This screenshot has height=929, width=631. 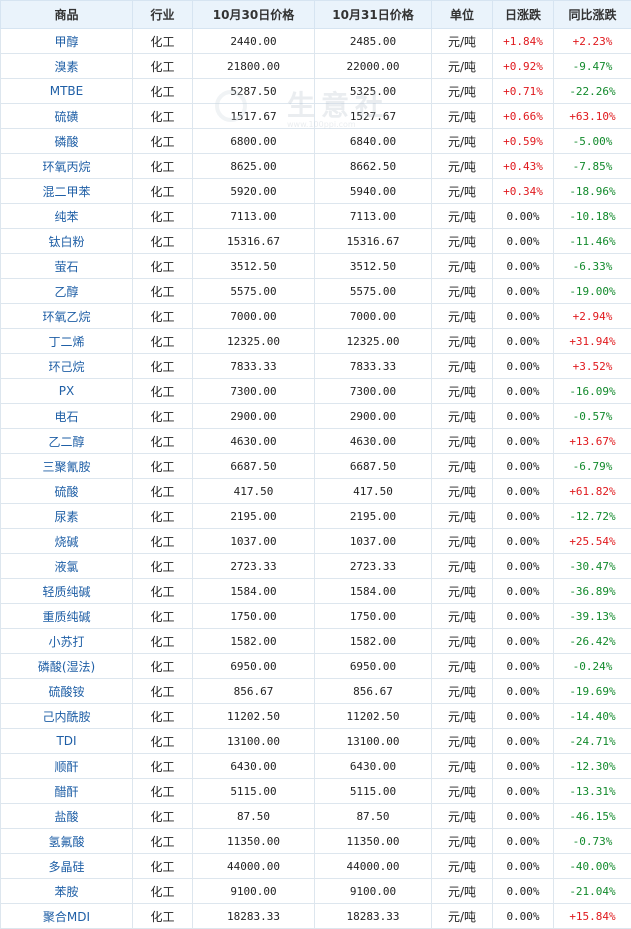 What do you see at coordinates (66, 391) in the screenshot?
I see `product-name-link: PX` at bounding box center [66, 391].